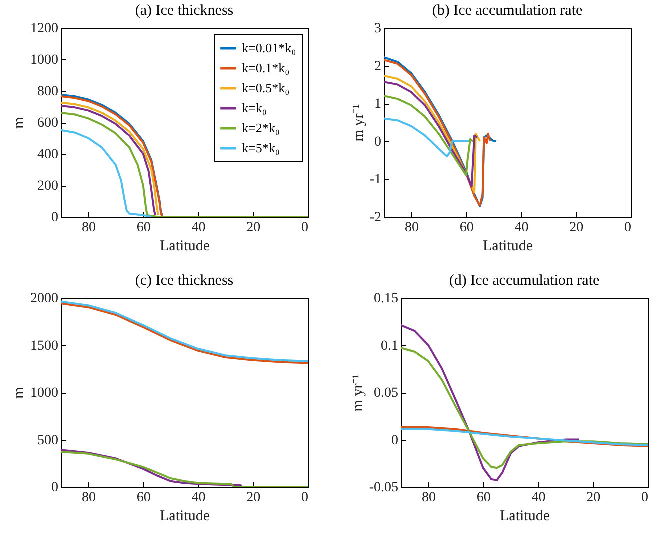  What do you see at coordinates (44, 299) in the screenshot?
I see `y-tick-label: 2000` at bounding box center [44, 299].